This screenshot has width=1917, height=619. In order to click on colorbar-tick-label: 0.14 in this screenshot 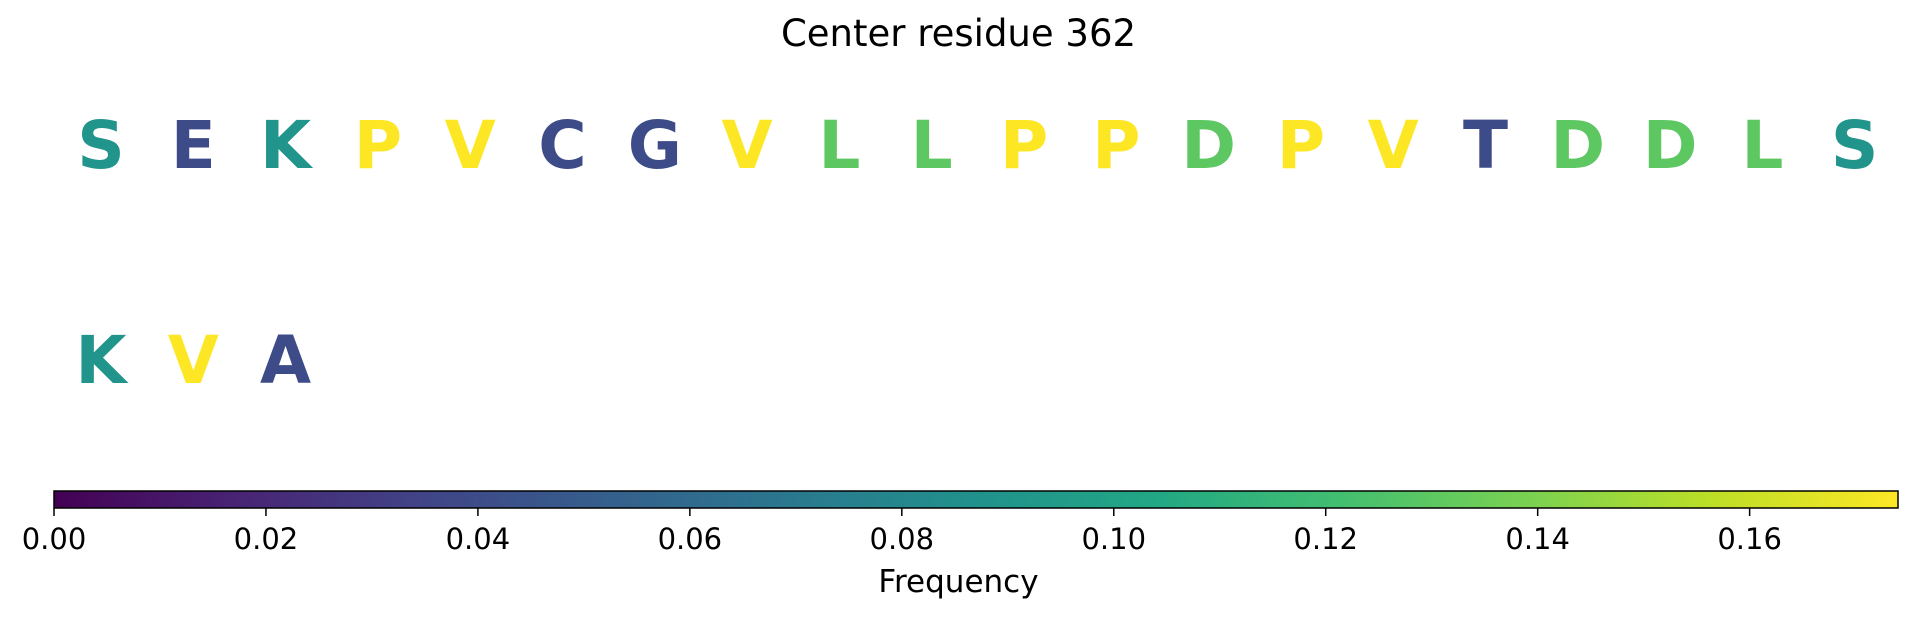, I will do `click(1537, 539)`.